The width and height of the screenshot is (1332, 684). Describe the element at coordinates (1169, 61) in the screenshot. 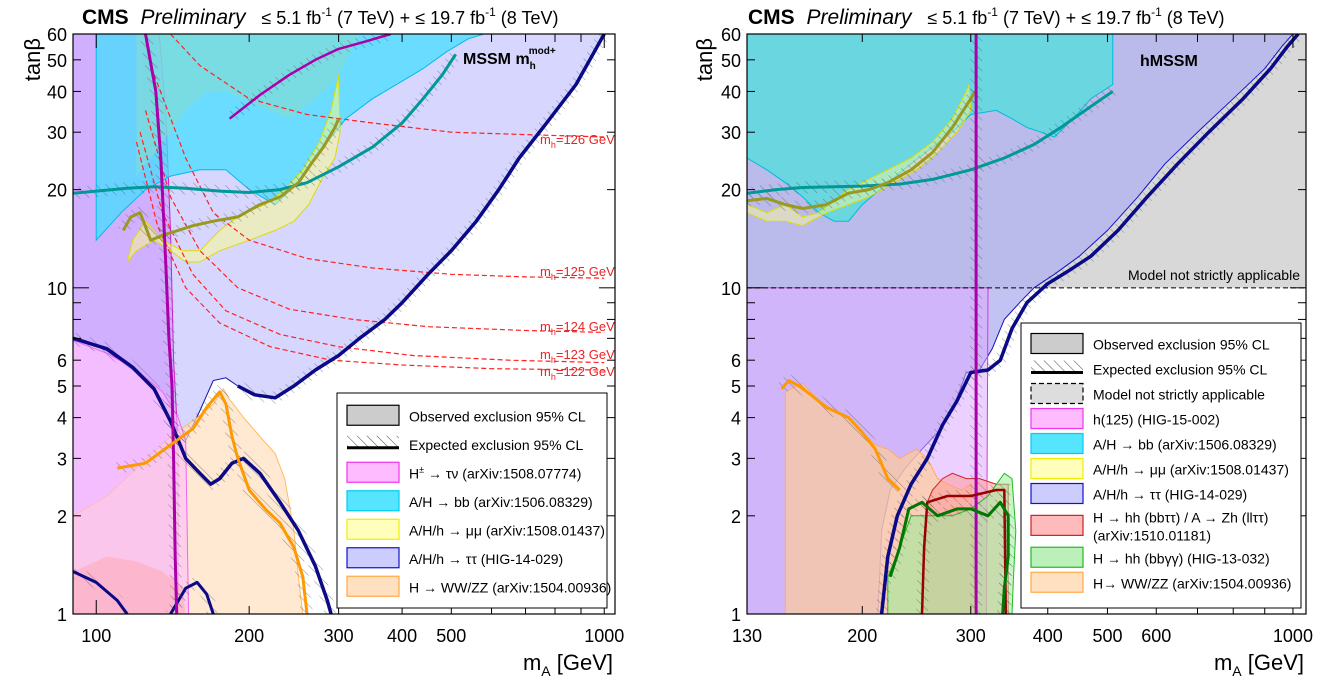

I see `right-model-label: hMSSM` at that location.